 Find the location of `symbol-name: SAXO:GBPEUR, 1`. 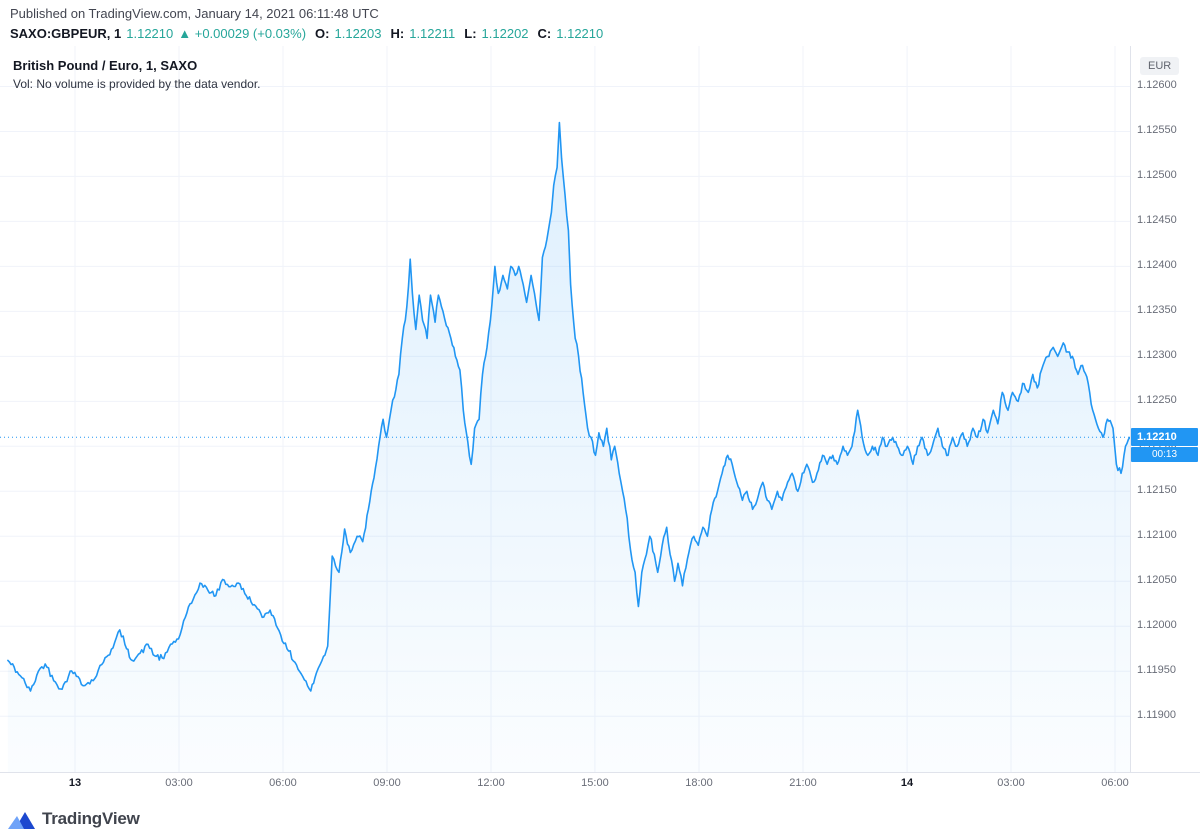

symbol-name: SAXO:GBPEUR, 1 is located at coordinates (66, 33).